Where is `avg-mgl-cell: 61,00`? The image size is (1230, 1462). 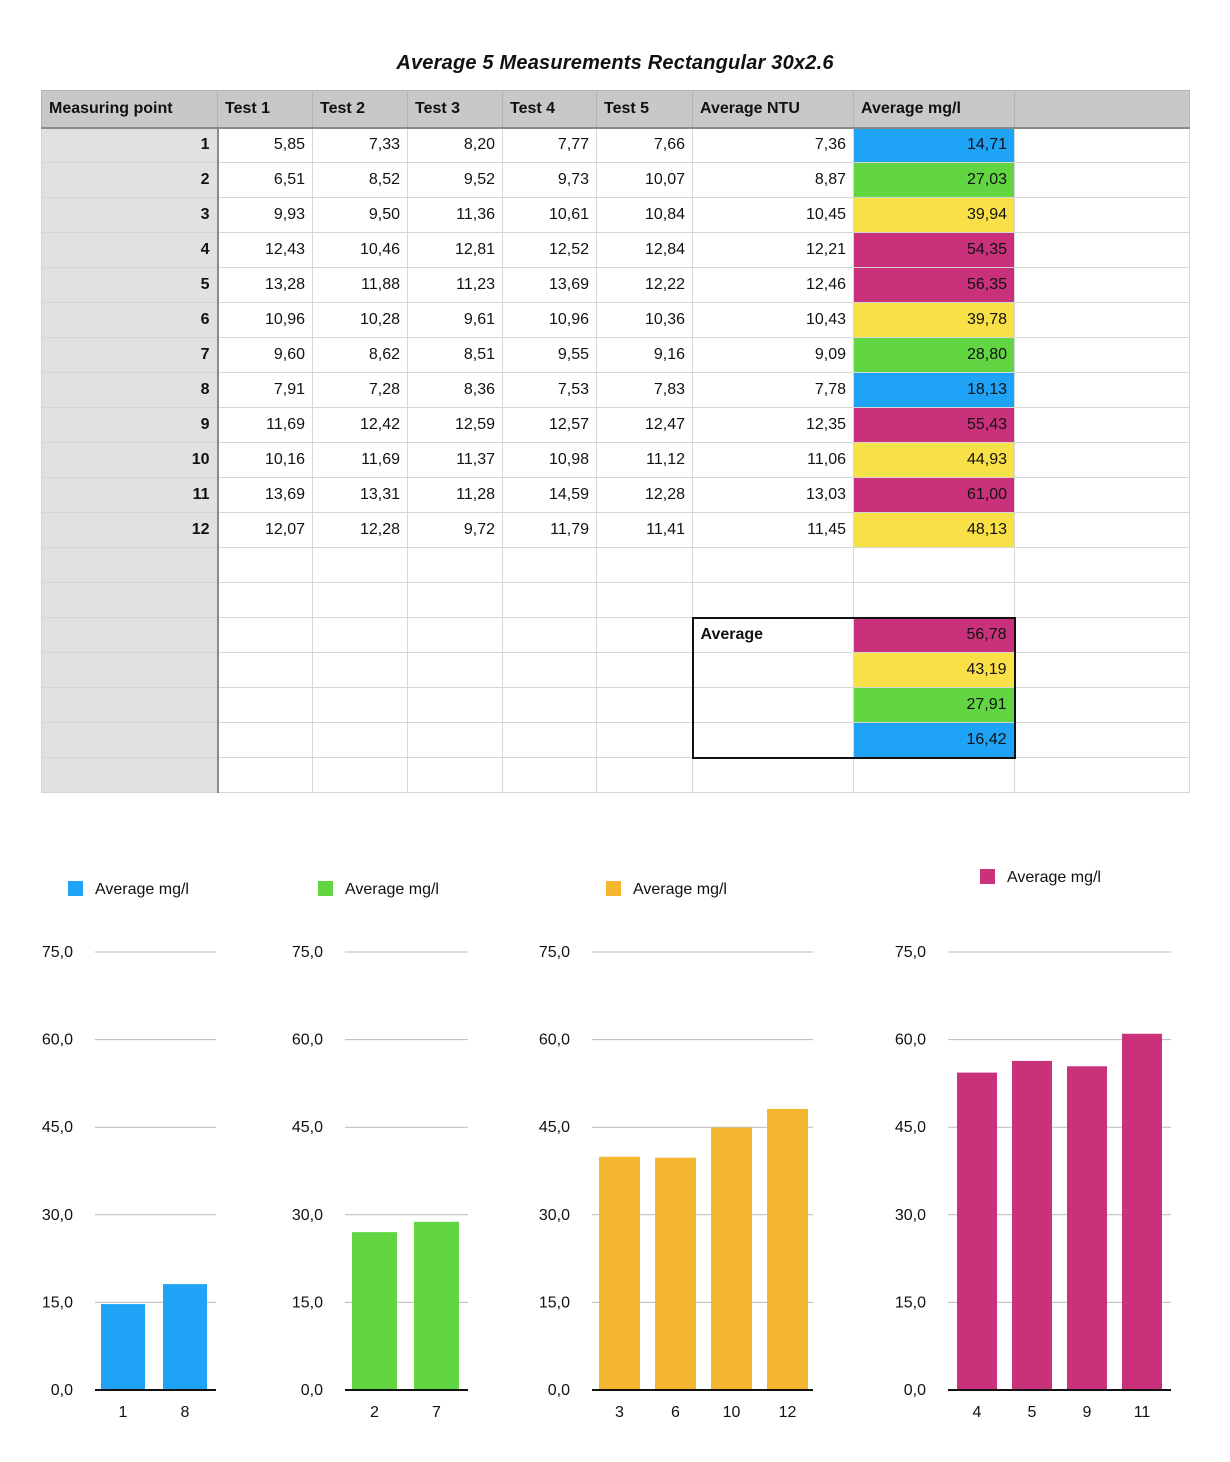 avg-mgl-cell: 61,00 is located at coordinates (934, 495).